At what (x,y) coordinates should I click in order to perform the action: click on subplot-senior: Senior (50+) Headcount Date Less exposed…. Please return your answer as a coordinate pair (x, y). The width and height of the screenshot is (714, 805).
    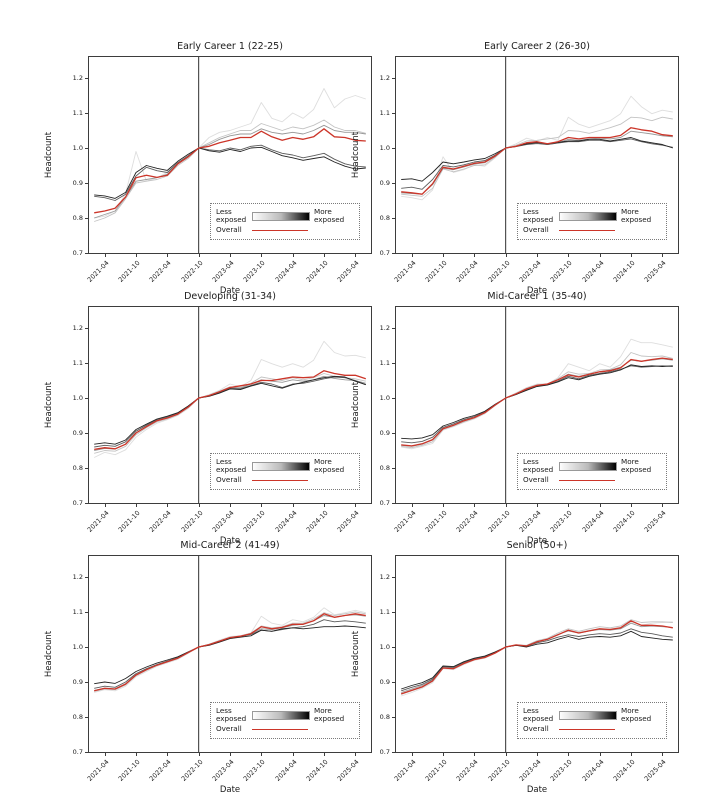
    Looking at the image, I should click on (515, 667).